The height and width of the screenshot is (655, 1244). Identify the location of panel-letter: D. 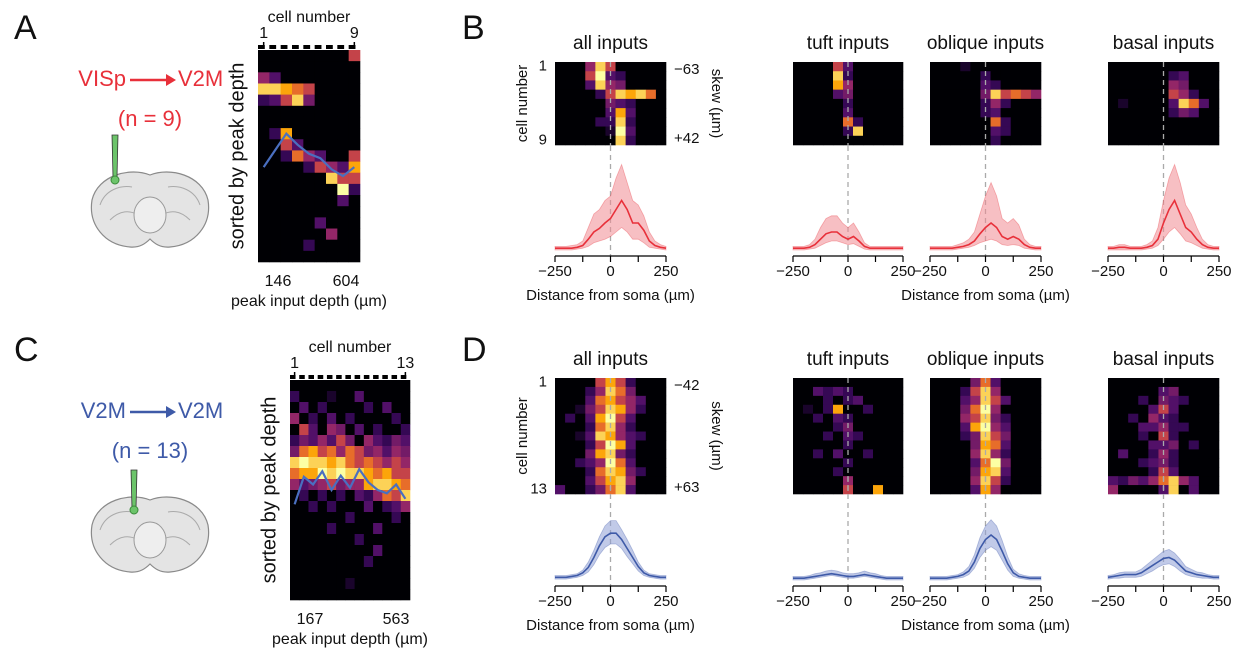
(474, 350).